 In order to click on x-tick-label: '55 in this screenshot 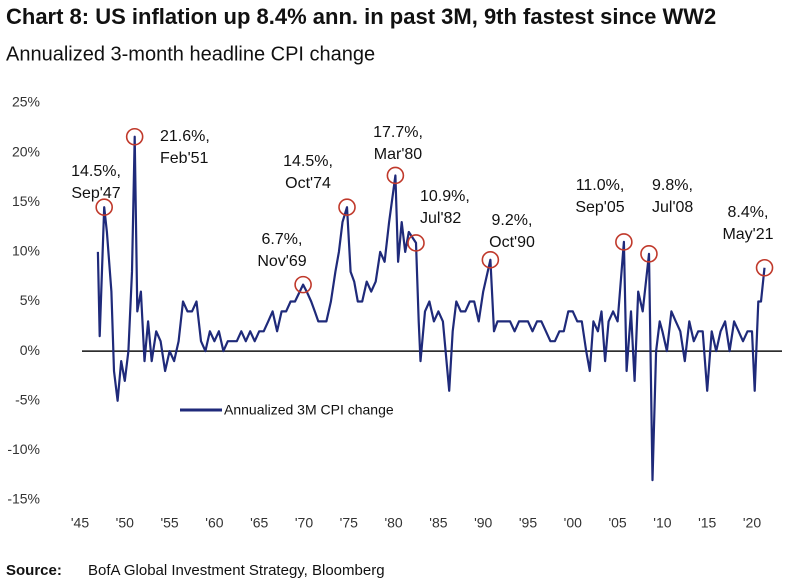, I will do `click(169, 523)`.